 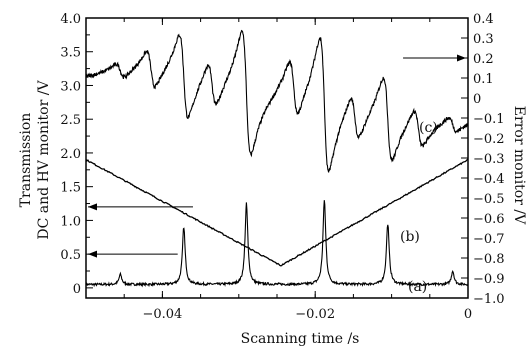 What do you see at coordinates (70, 86) in the screenshot?
I see `y-left-tick-label: 3.0` at bounding box center [70, 86].